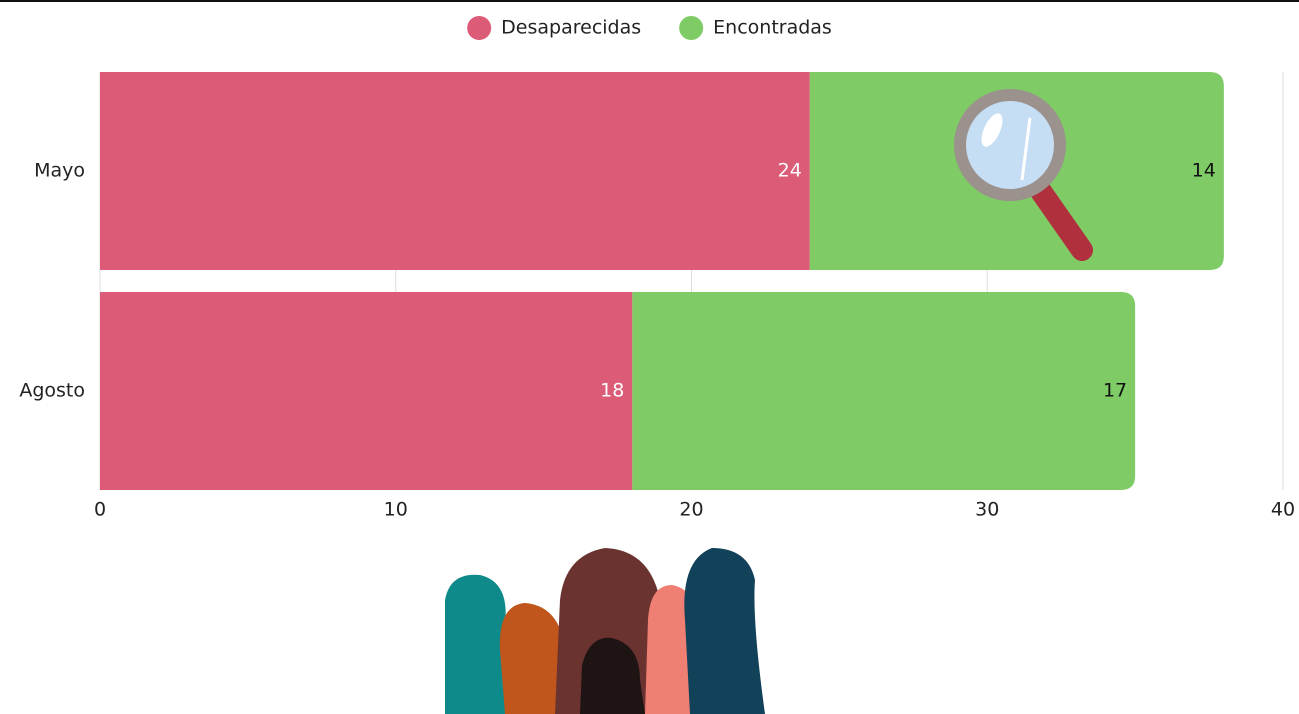 Image resolution: width=1299 pixels, height=714 pixels. Describe the element at coordinates (100, 510) in the screenshot. I see `x-tick-label: 0` at that location.